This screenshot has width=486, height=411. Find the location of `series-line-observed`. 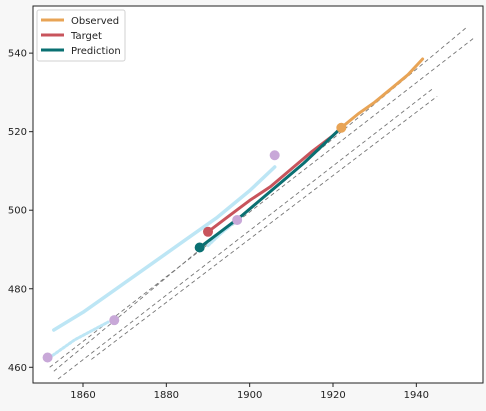

series-line-observed is located at coordinates (382, 93).